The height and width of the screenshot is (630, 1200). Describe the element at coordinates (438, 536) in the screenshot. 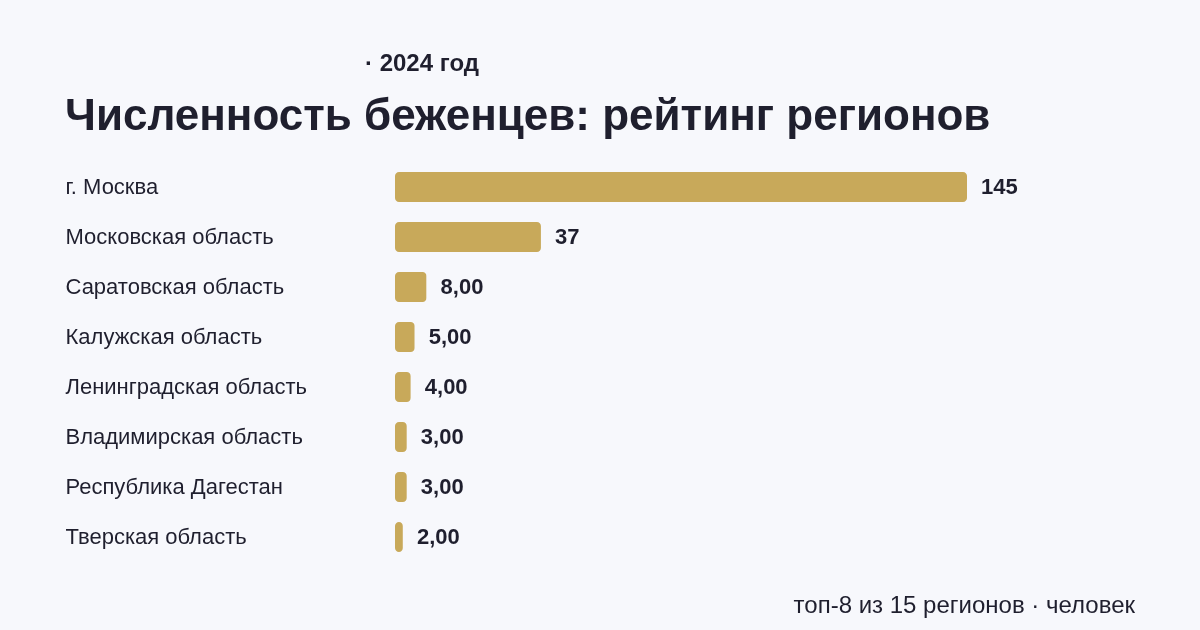

I see `data-label: 2,00` at that location.